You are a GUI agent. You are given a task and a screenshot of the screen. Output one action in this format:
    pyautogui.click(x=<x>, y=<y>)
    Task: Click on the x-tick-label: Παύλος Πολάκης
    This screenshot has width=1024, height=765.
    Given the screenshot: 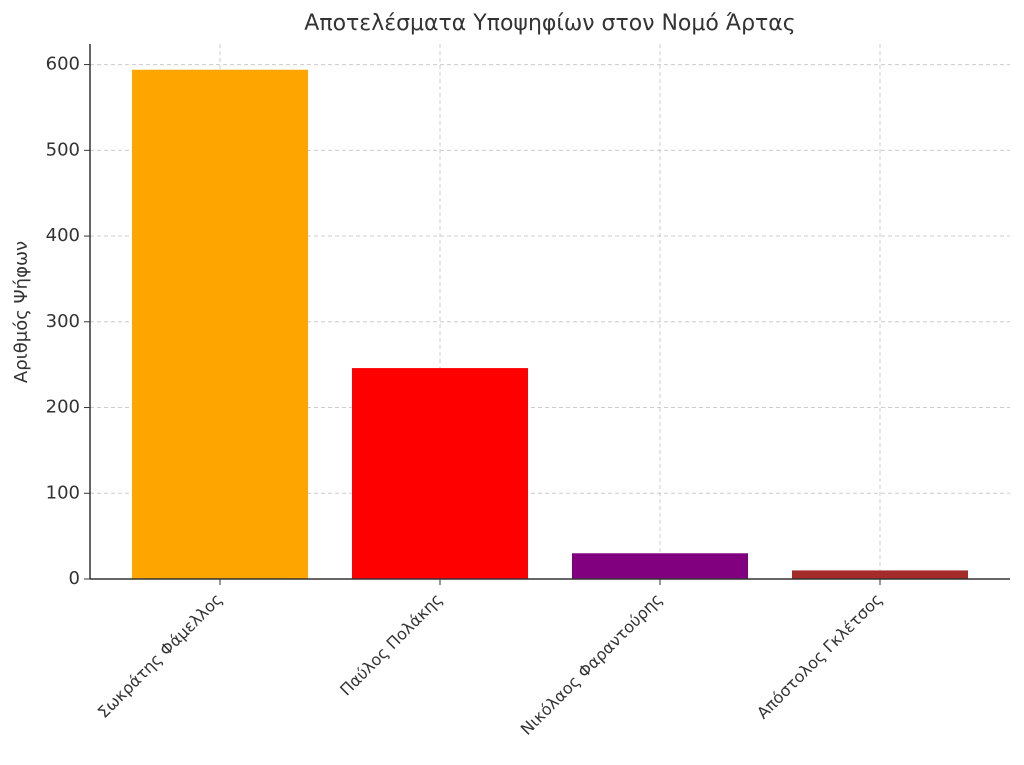 What is the action you would take?
    pyautogui.click(x=391, y=645)
    